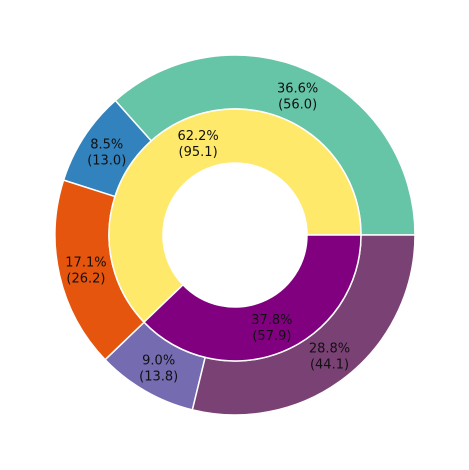 The image size is (469, 470). Describe the element at coordinates (198, 152) in the screenshot. I see `inner-slice-1-value: (95.1)` at that location.